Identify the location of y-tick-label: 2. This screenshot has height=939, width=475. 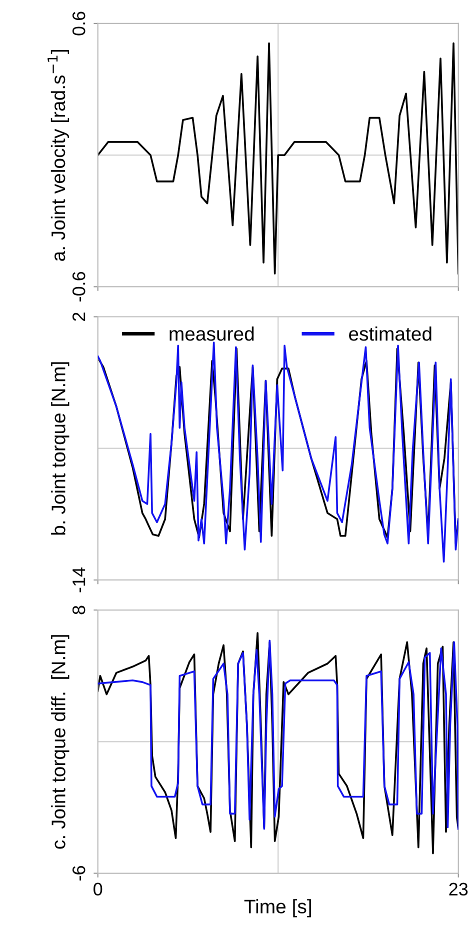
(79, 316).